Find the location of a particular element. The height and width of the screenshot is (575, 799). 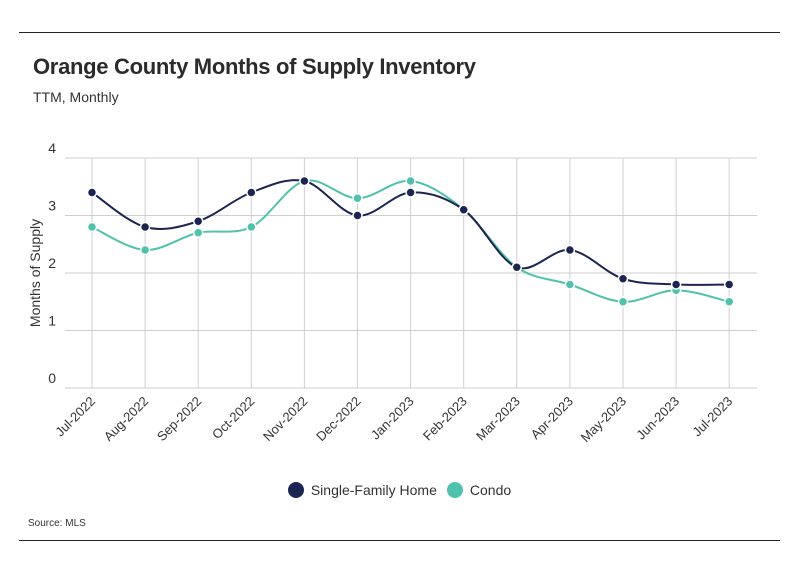

source-note: Source: MLS is located at coordinates (57, 523).